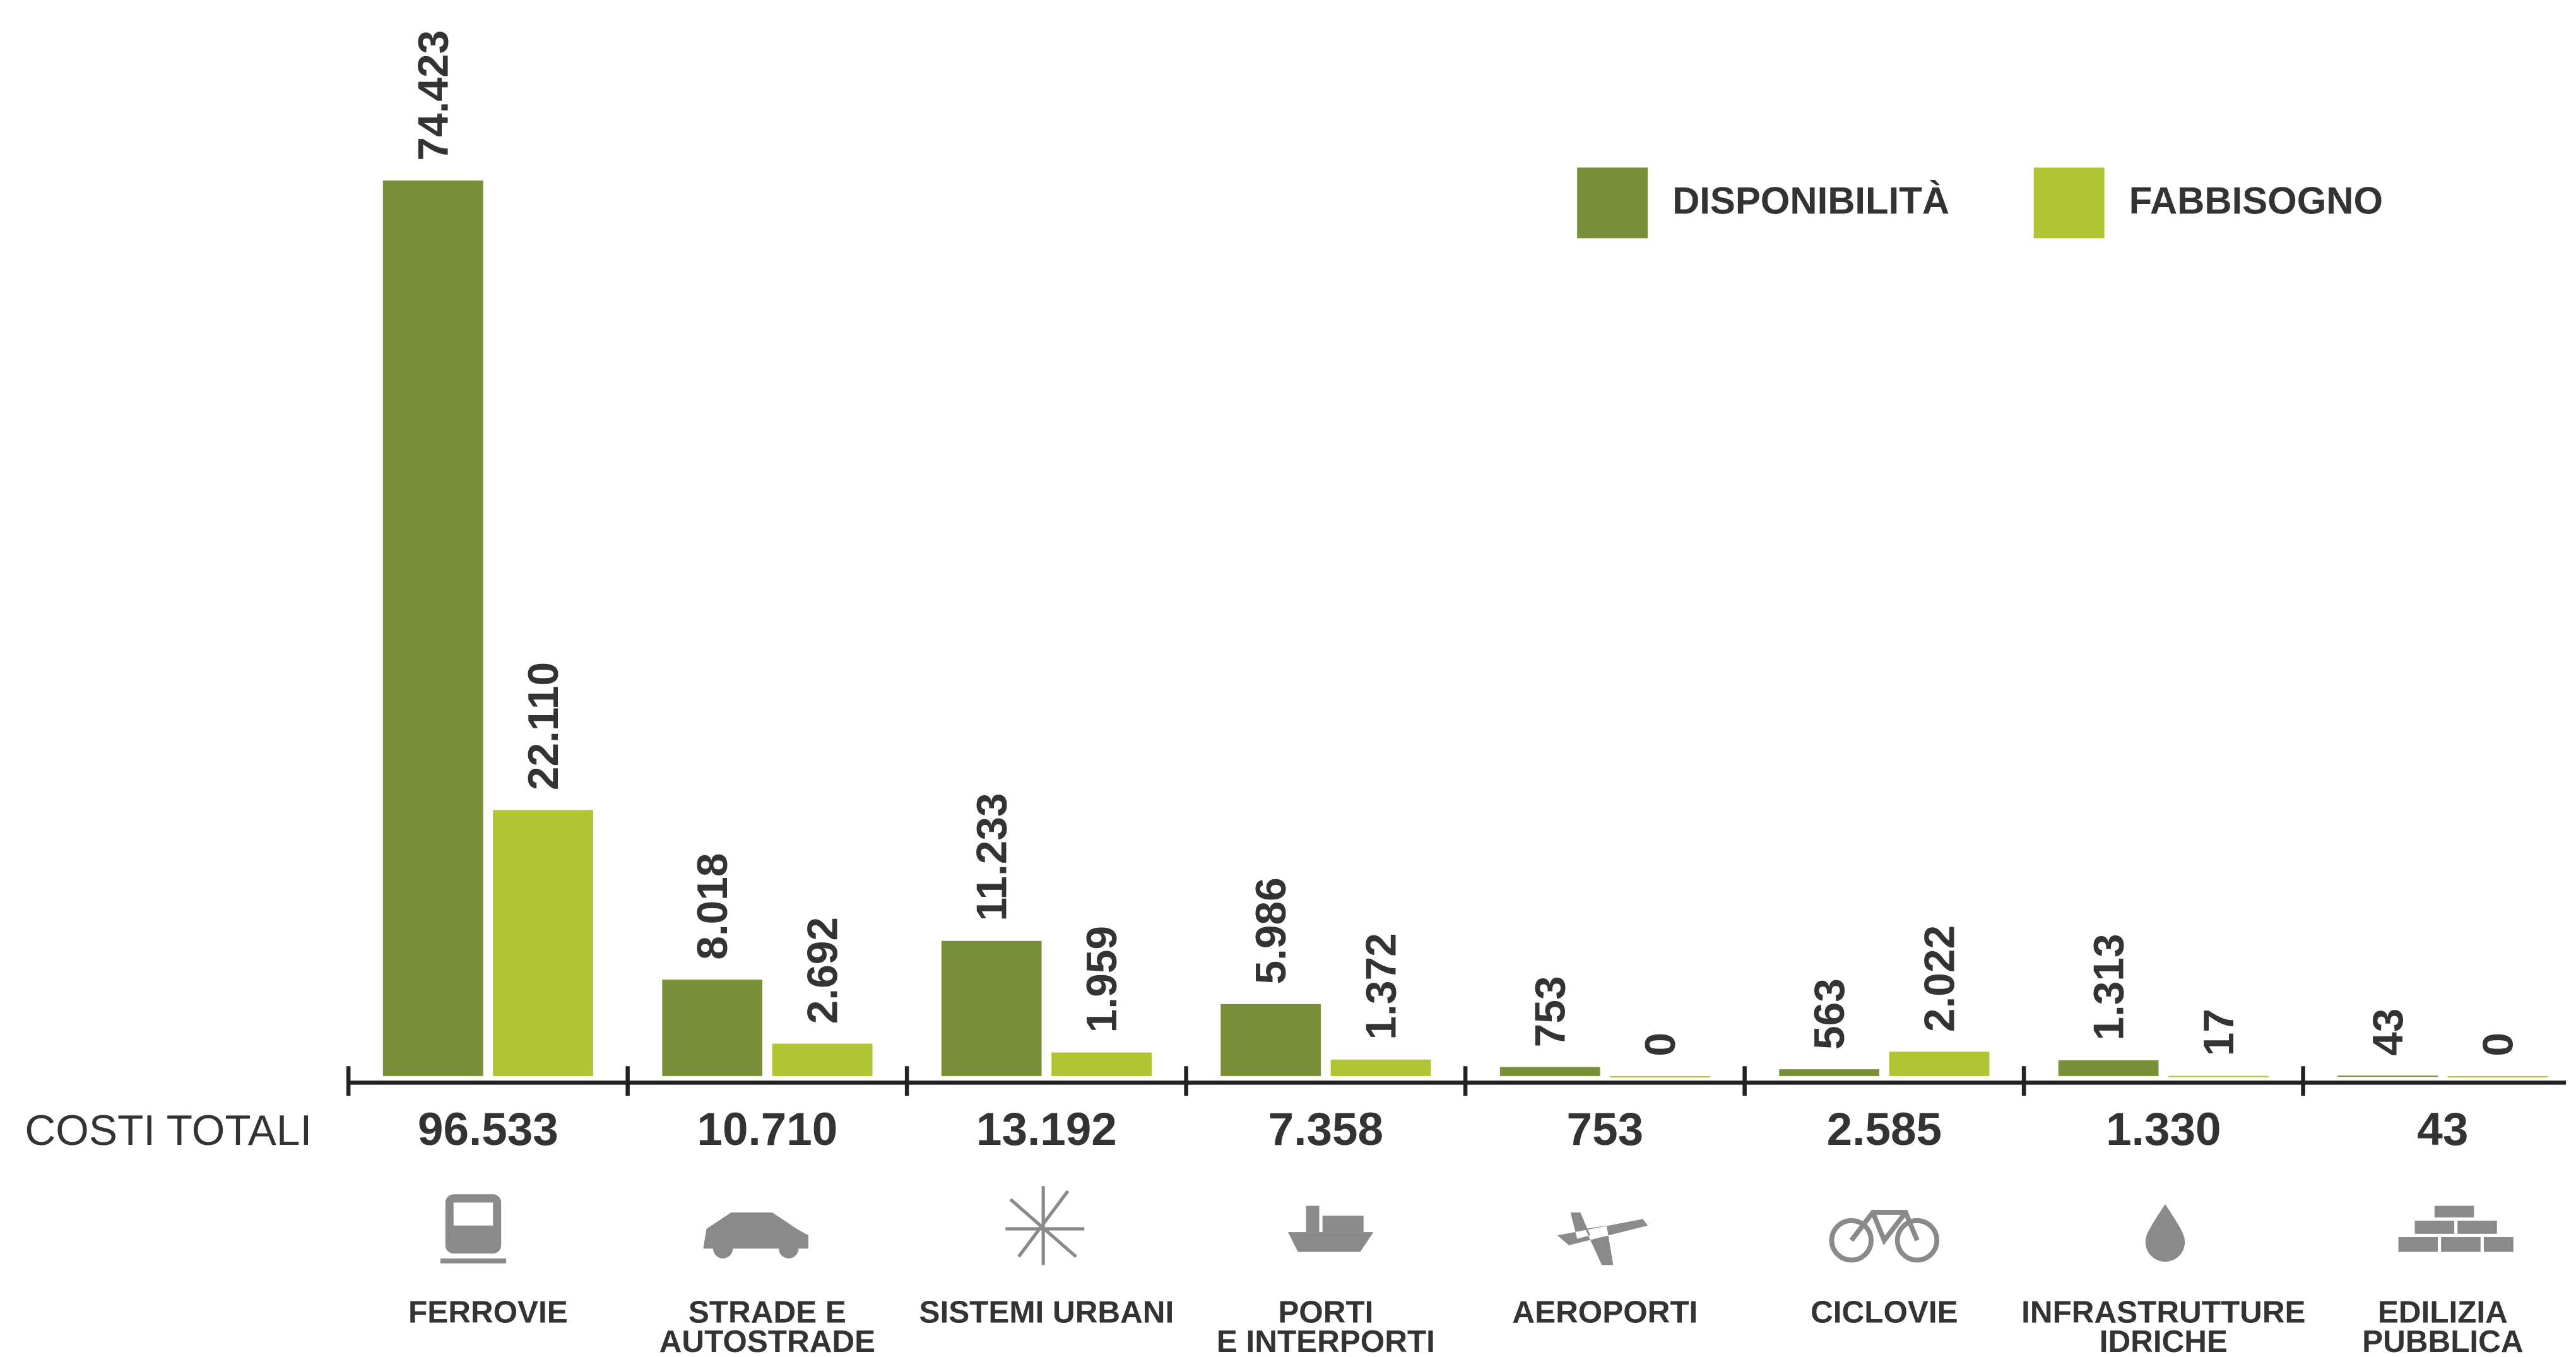  What do you see at coordinates (1381, 986) in the screenshot?
I see `value-label: 1.372` at bounding box center [1381, 986].